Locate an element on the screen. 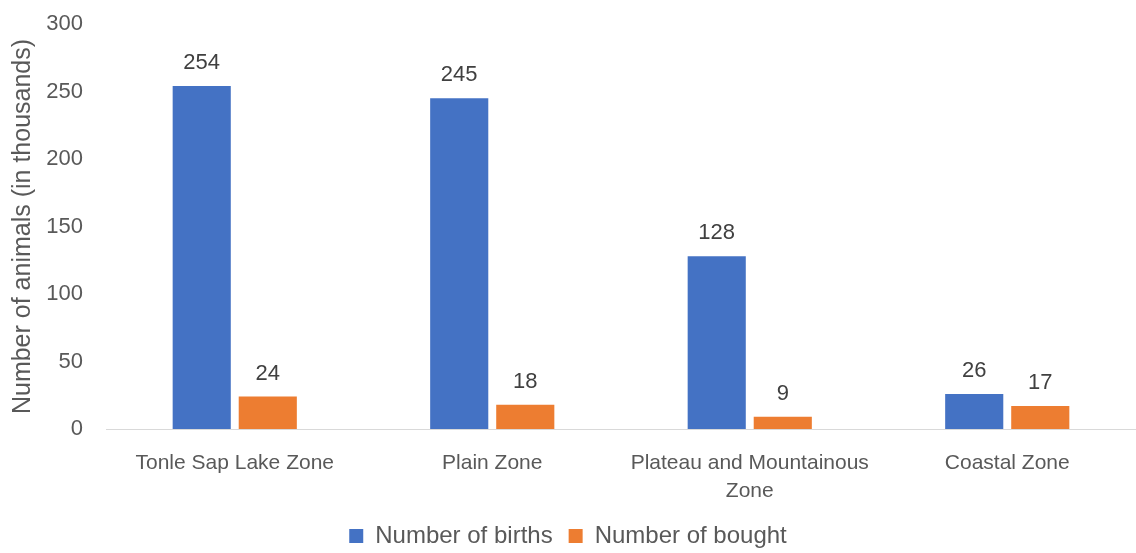 Image resolution: width=1136 pixels, height=553 pixels. x-tick-label: Plain Zone is located at coordinates (492, 461).